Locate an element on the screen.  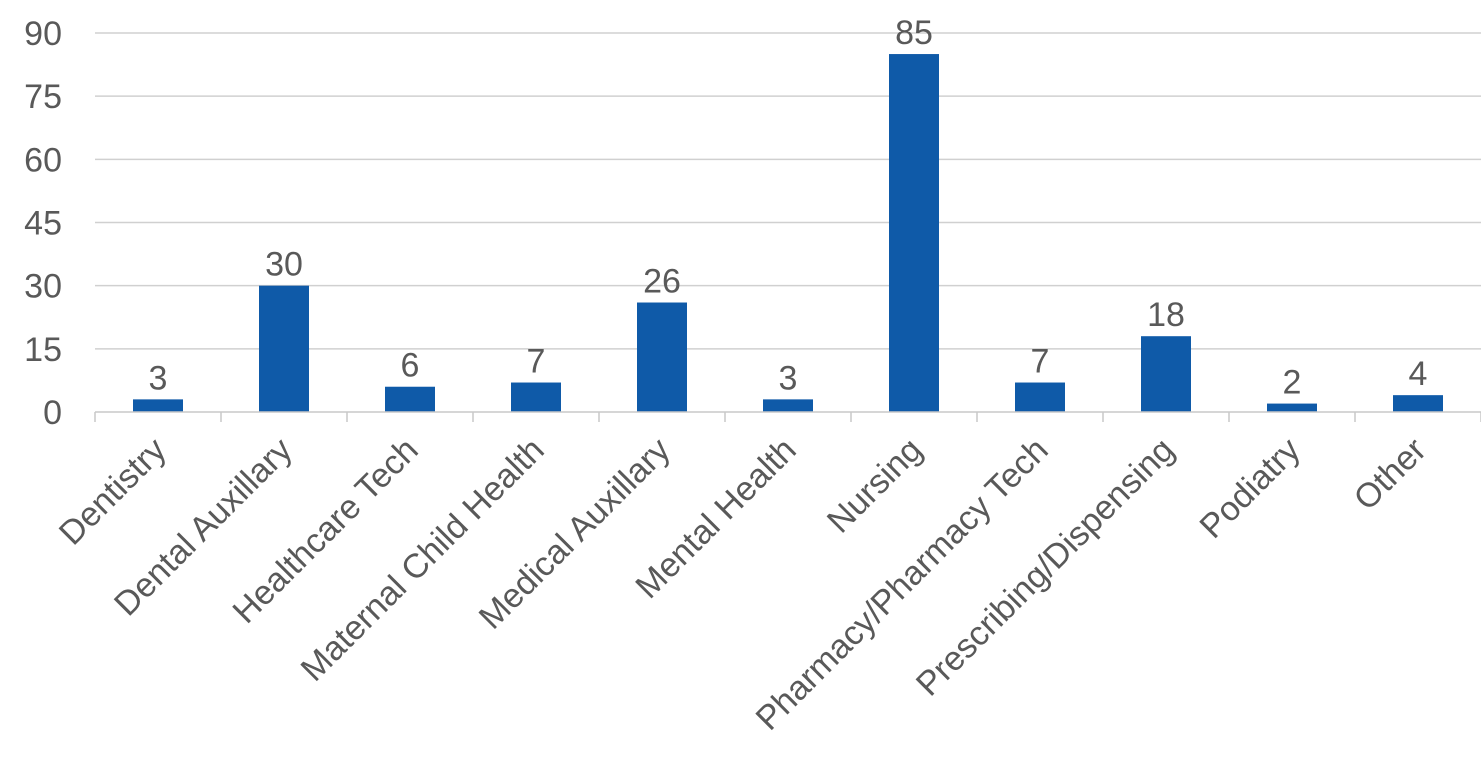
y-axis-tick-labels: 0 15 30 45 60 75 90 is located at coordinates (43, 223).